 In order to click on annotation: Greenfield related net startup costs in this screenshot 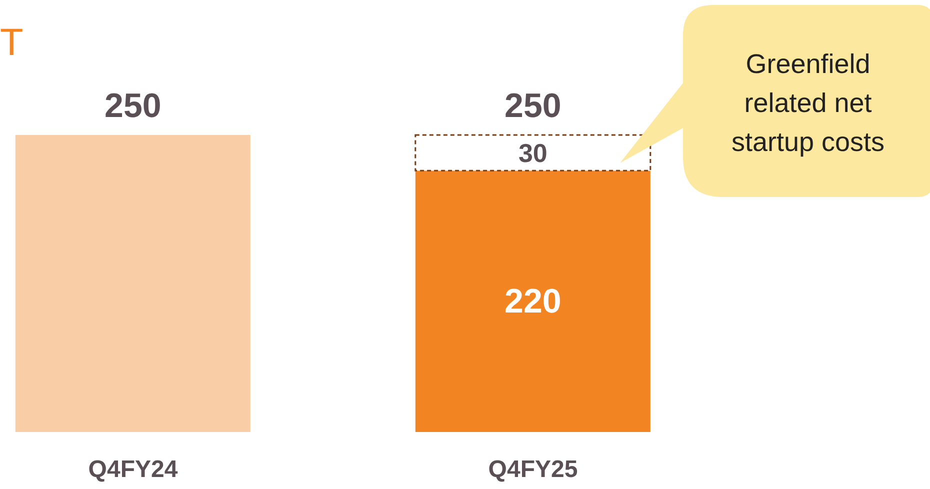, I will do `click(808, 103)`.